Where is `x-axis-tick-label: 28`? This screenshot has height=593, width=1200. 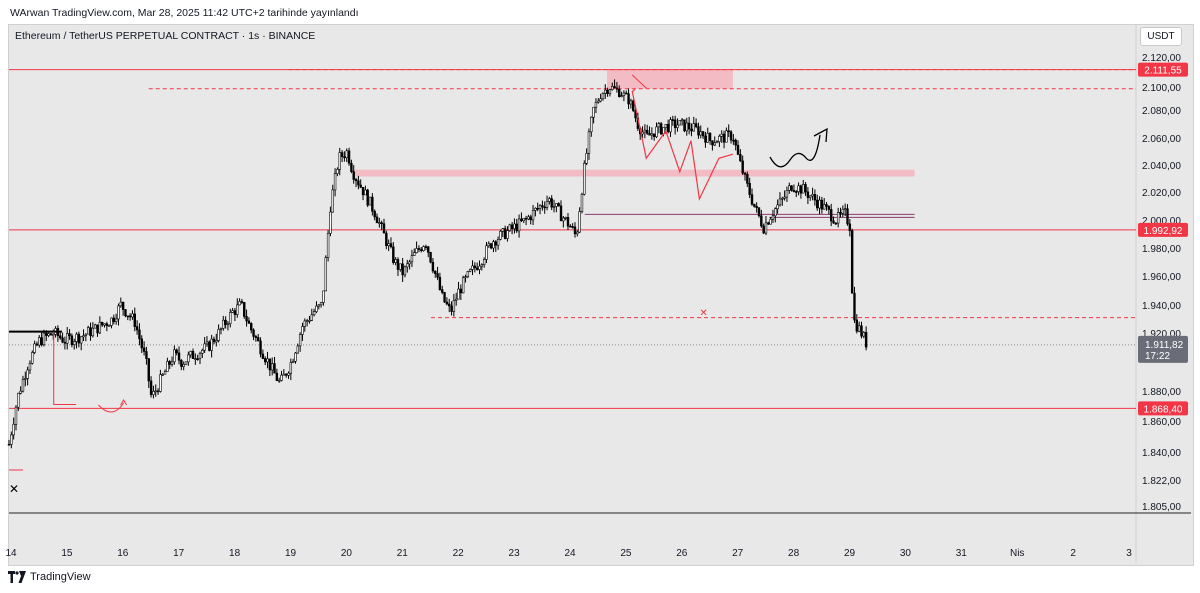
x-axis-tick-label: 28 is located at coordinates (794, 553).